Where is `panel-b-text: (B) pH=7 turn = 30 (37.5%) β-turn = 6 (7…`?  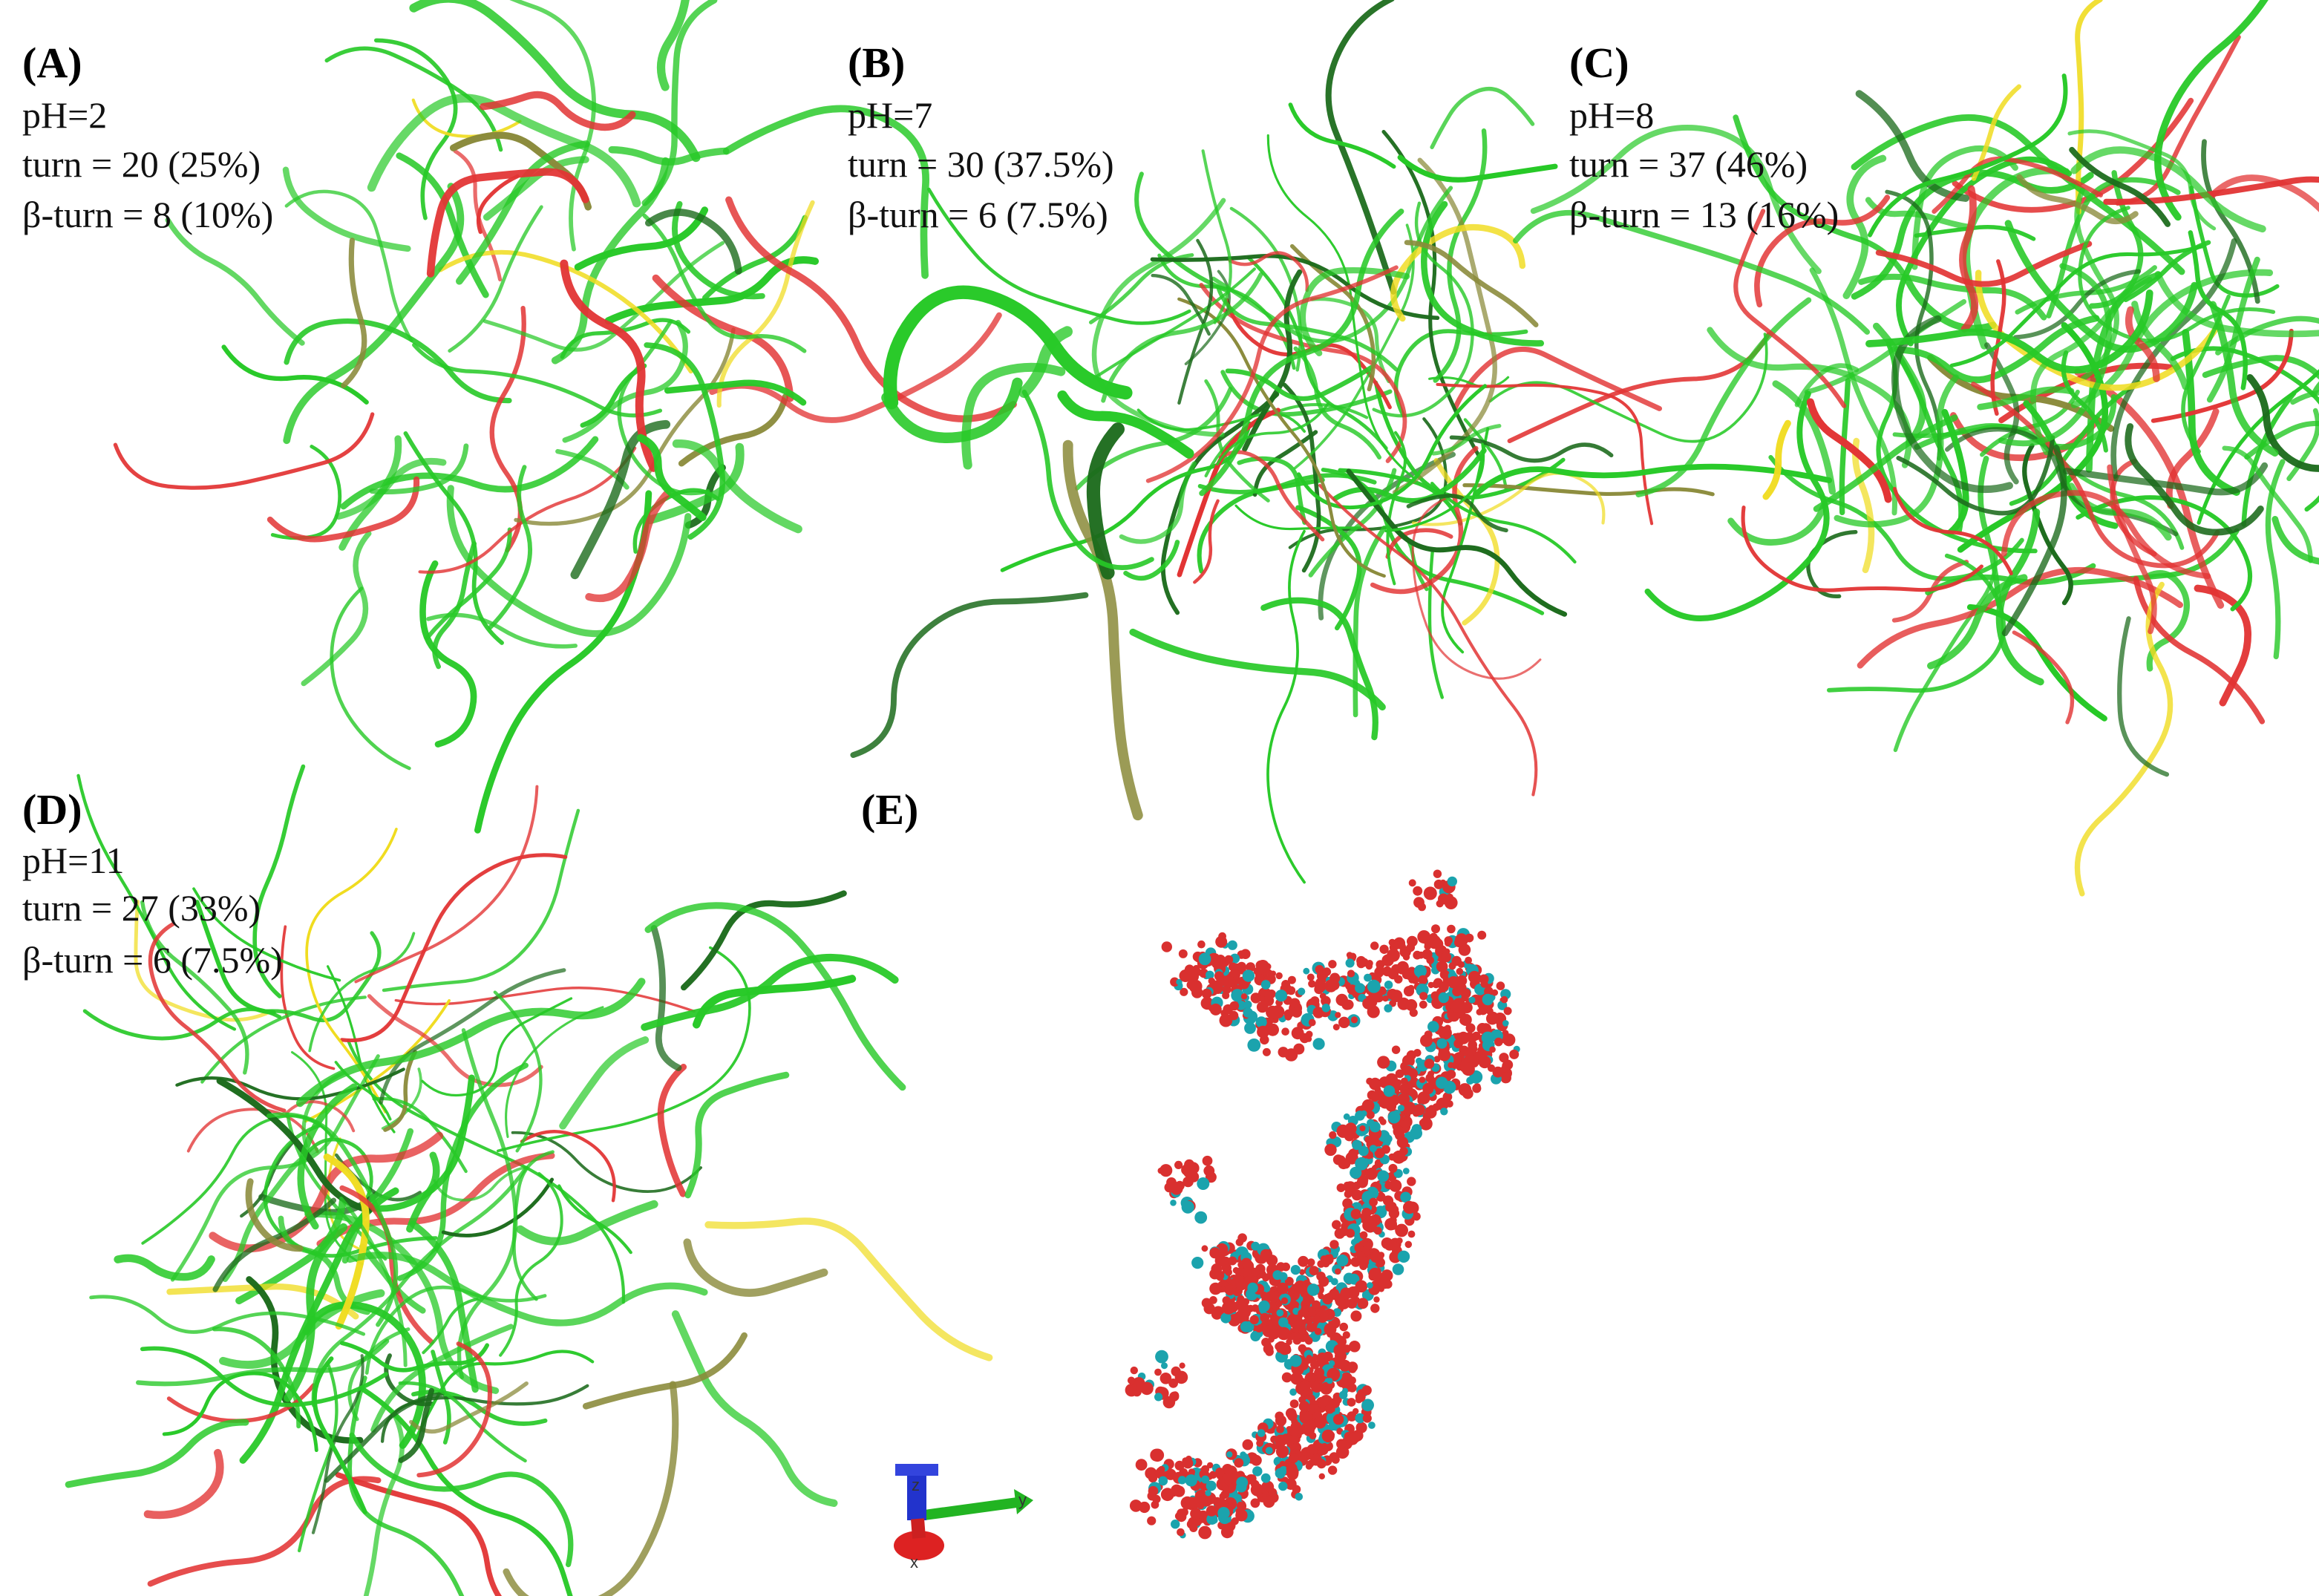 panel-b-text: (B) pH=7 turn = 30 (37.5%) β-turn = 6 (7… is located at coordinates (981, 137).